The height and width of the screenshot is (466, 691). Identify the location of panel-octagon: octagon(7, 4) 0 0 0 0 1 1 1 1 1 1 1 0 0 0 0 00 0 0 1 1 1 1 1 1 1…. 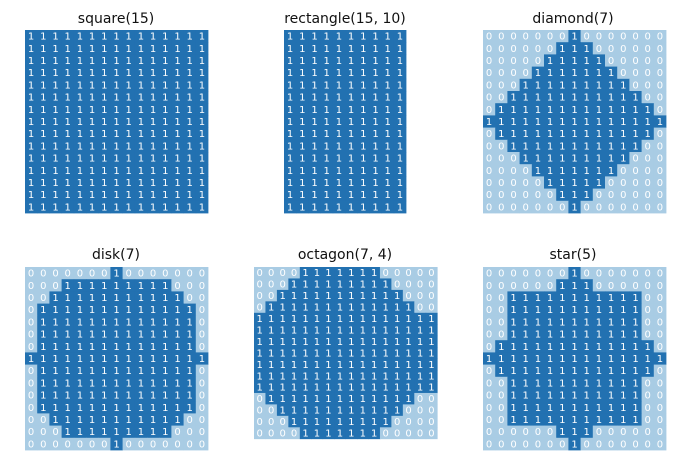
(346, 343).